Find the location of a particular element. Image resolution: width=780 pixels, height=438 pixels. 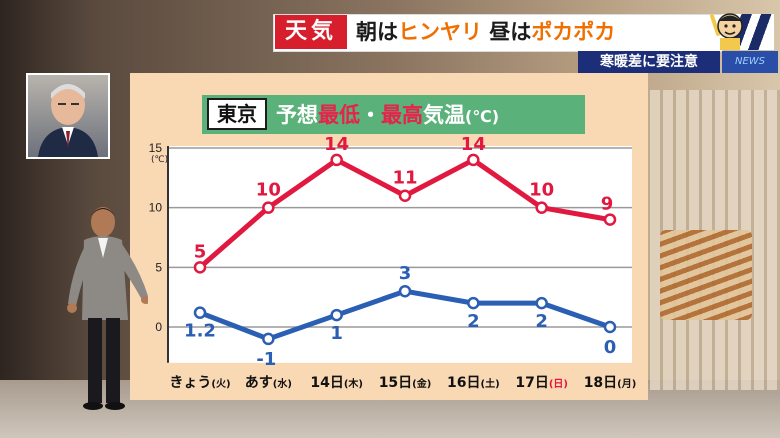

x-tick-label: 17日(日) is located at coordinates (541, 383).